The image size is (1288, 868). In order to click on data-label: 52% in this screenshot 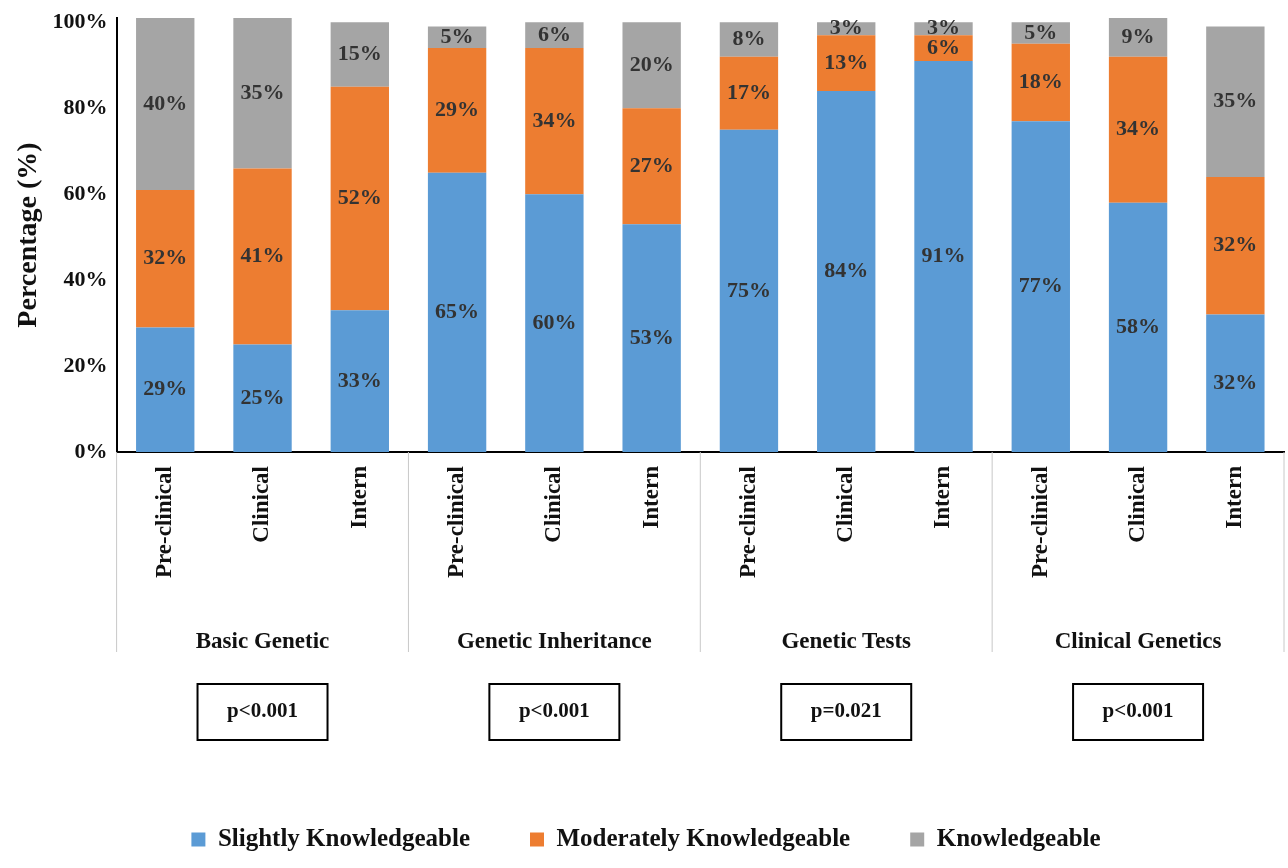, I will do `click(359, 197)`.